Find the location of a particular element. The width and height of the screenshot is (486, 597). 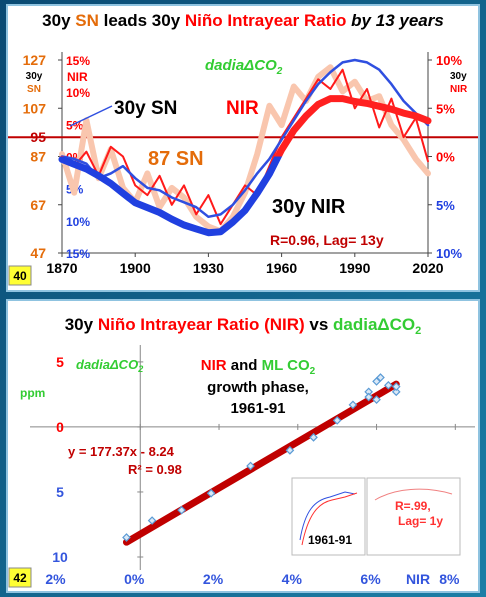

y-tick-label: 95 is located at coordinates (38, 137).